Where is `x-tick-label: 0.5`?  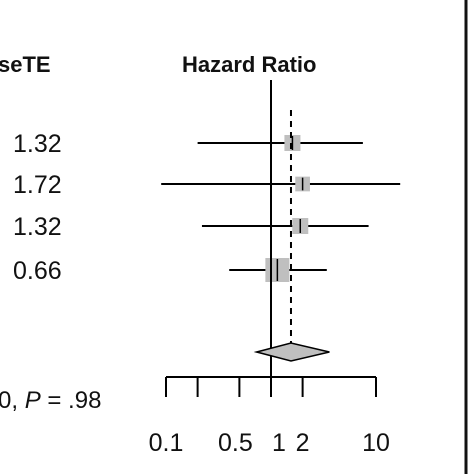 x-tick-label: 0.5 is located at coordinates (235, 443).